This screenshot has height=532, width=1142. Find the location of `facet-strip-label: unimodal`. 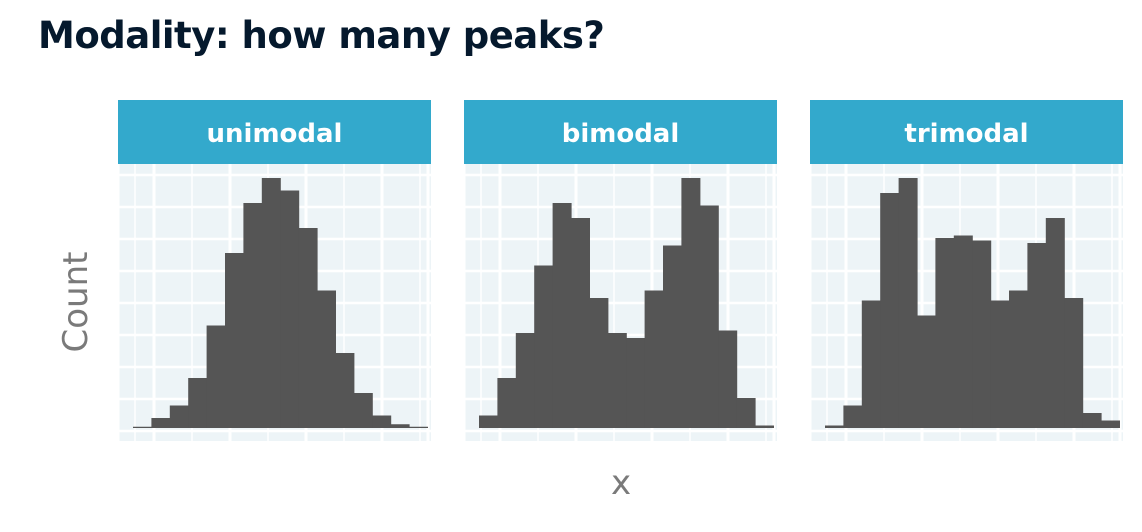

facet-strip-label: unimodal is located at coordinates (275, 134).